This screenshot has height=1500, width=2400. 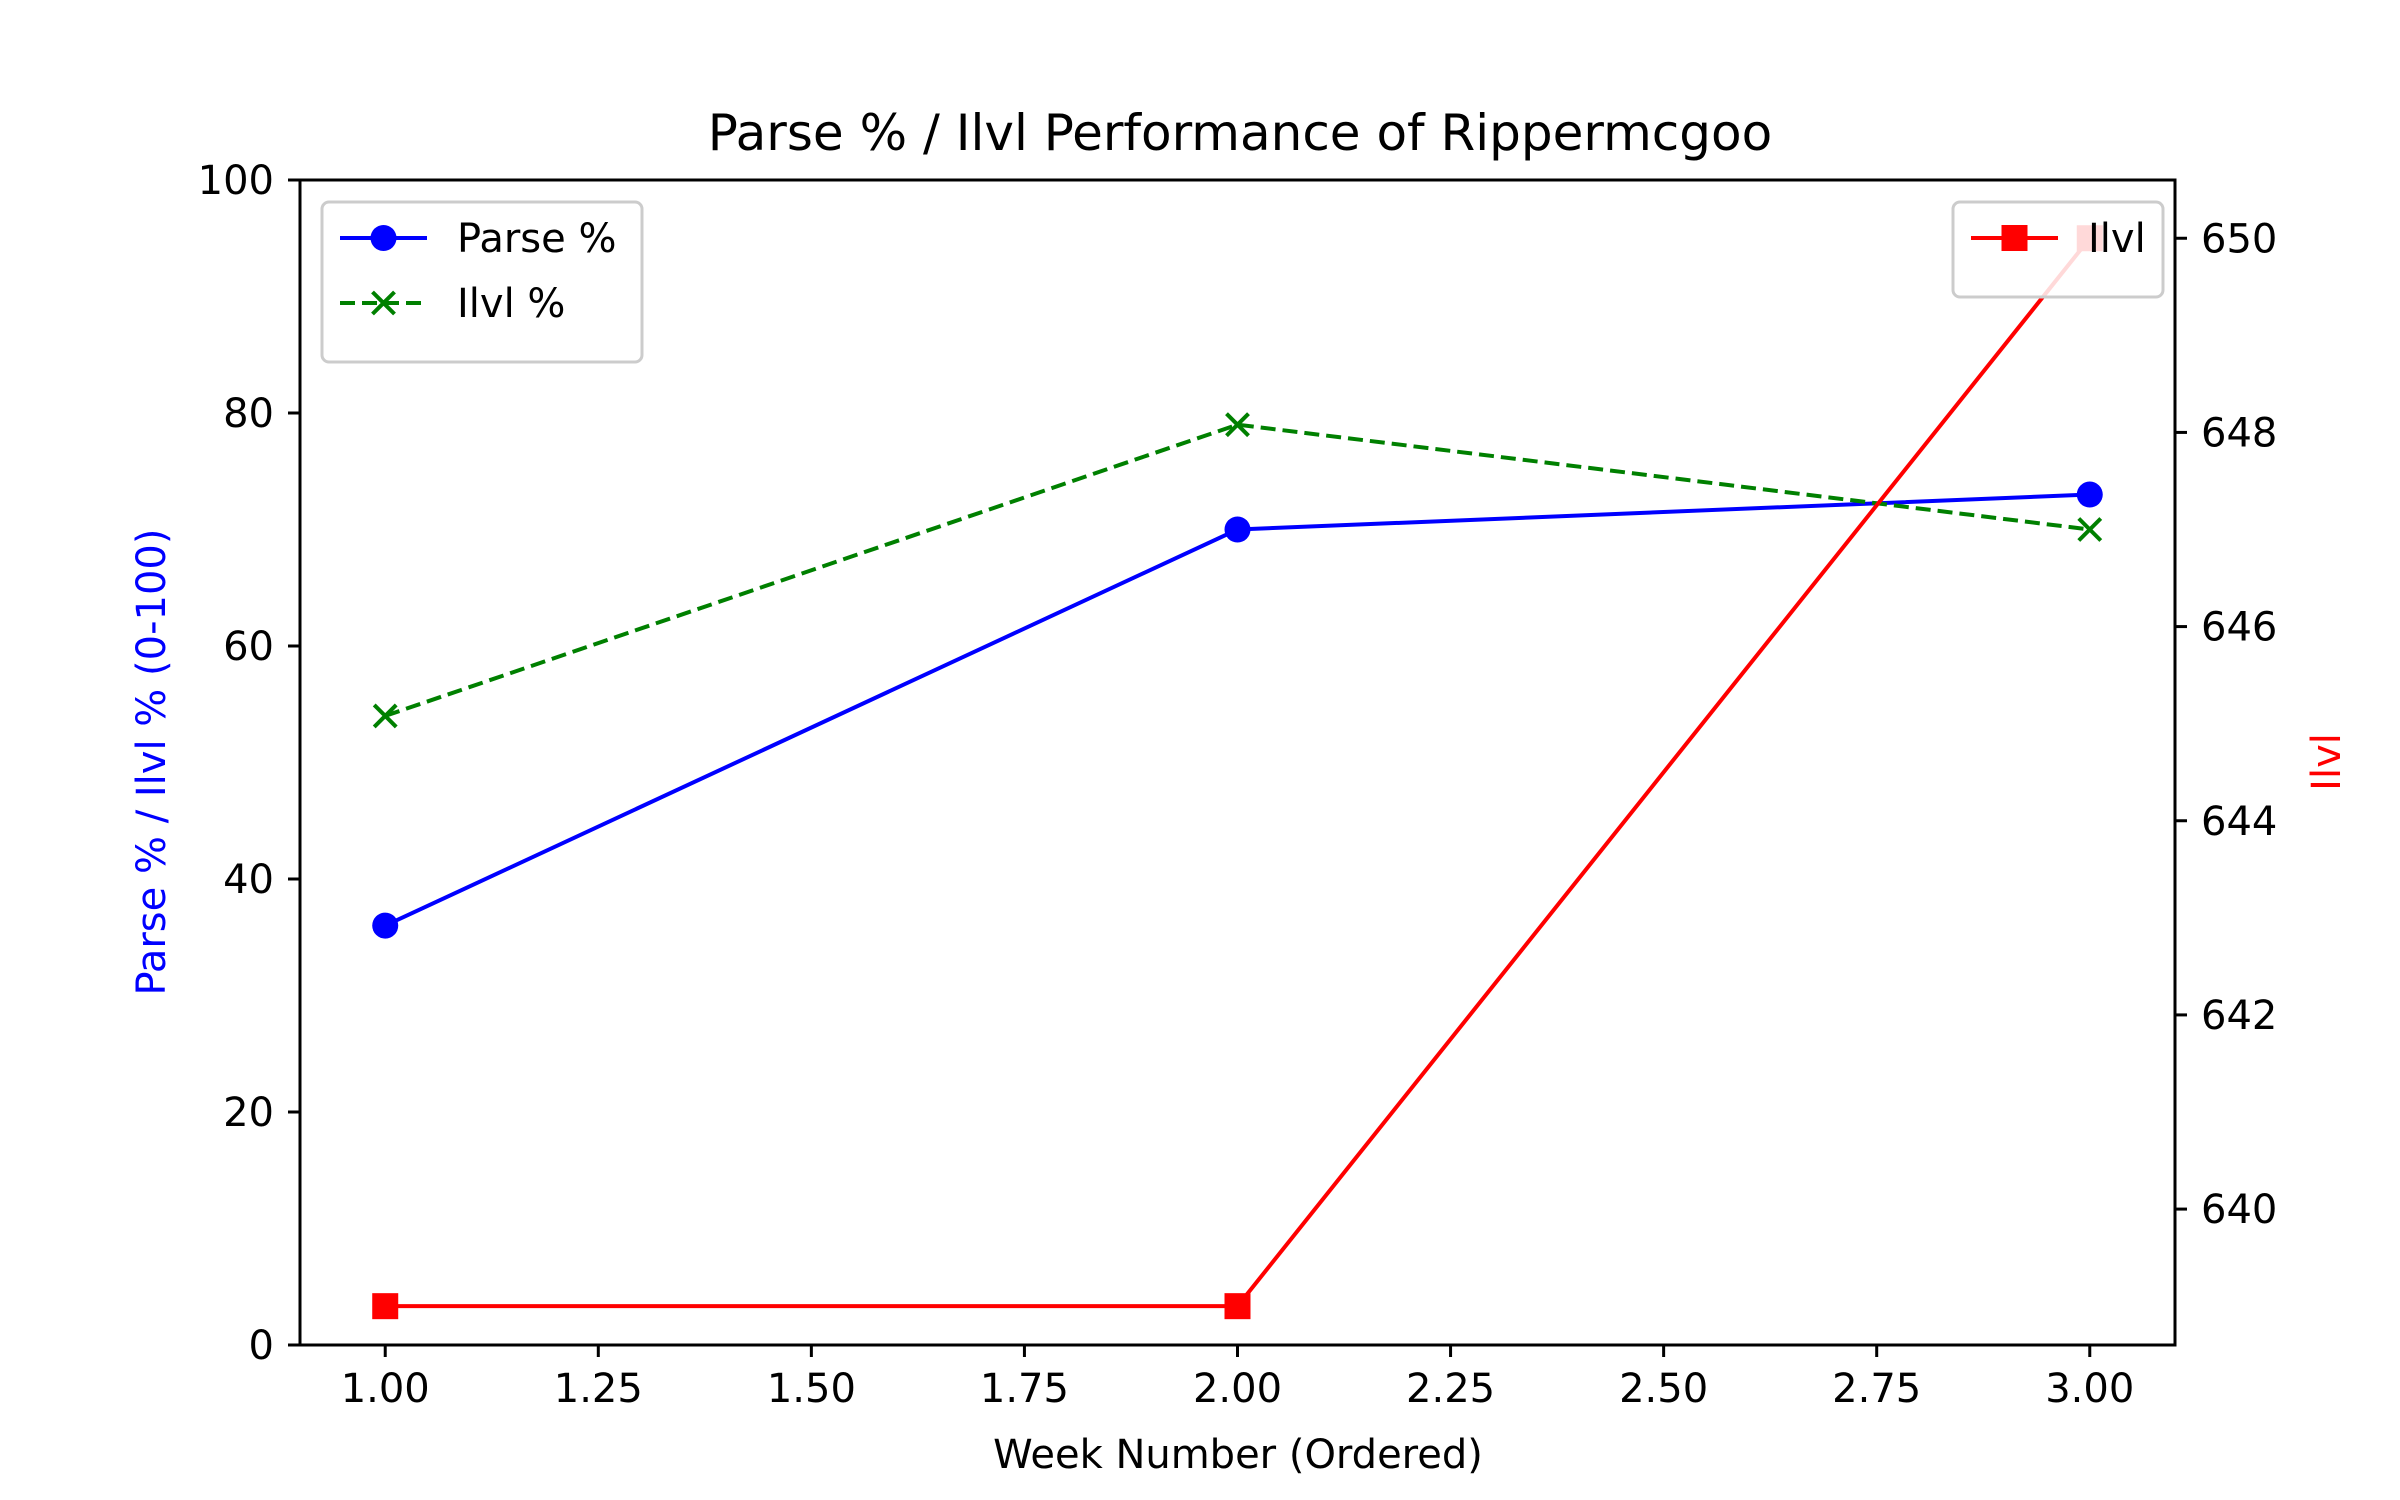 I want to click on x-tick-label: 1.00, so click(x=385, y=1389).